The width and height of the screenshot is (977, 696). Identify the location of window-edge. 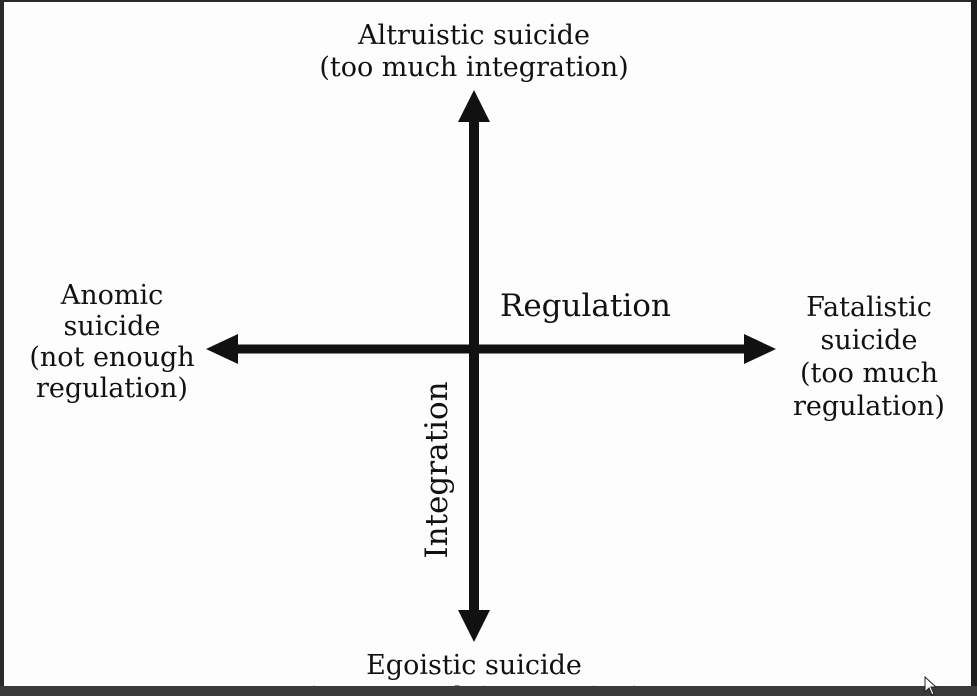
(974, 343).